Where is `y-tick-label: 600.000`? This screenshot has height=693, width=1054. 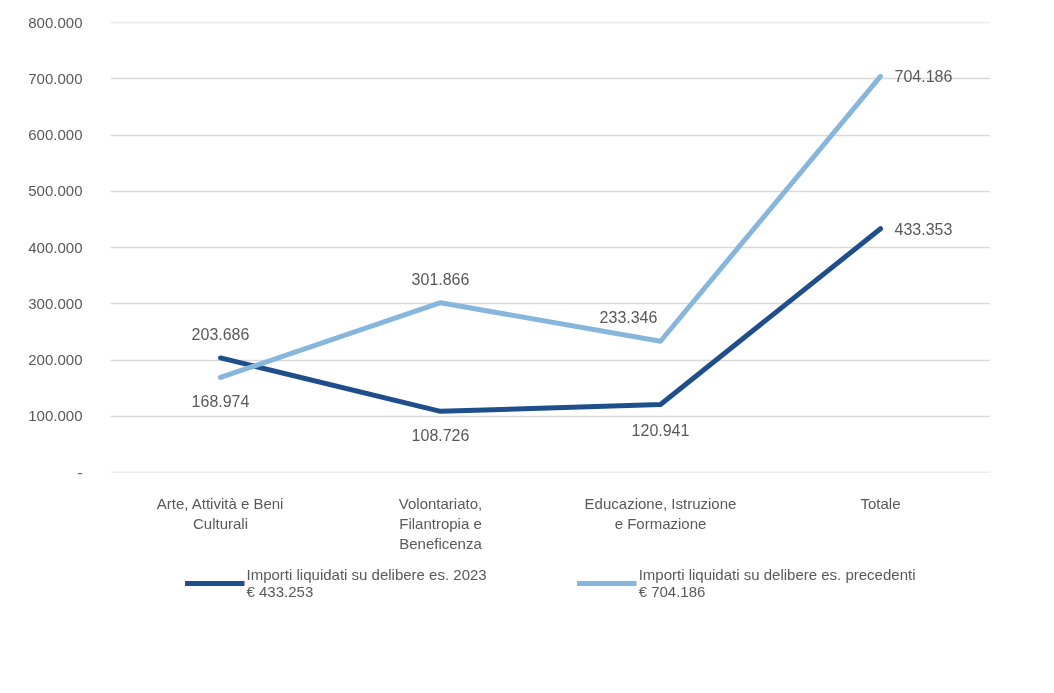 y-tick-label: 600.000 is located at coordinates (55, 134).